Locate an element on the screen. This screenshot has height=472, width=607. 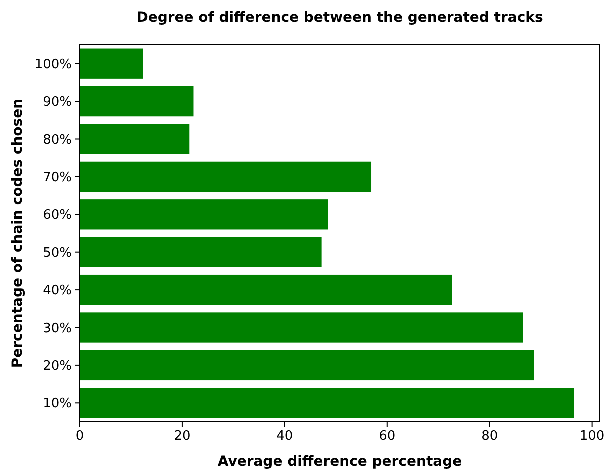
y-tick-label: 70% is located at coordinates (57, 178).